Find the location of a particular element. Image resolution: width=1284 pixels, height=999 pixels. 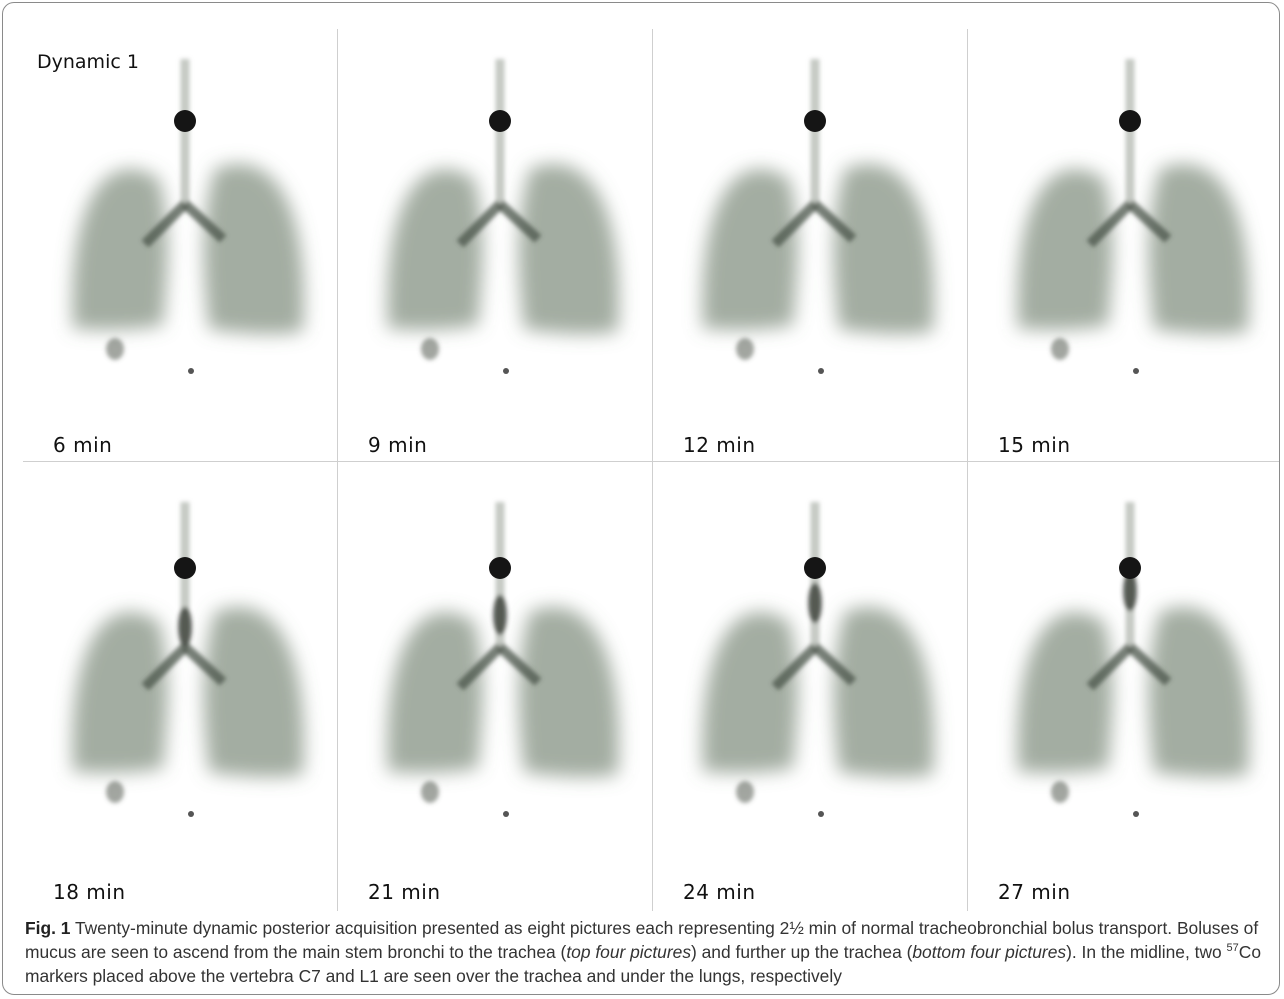

scan-panel-1: Dynamic 1 6 min is located at coordinates (180, 245).